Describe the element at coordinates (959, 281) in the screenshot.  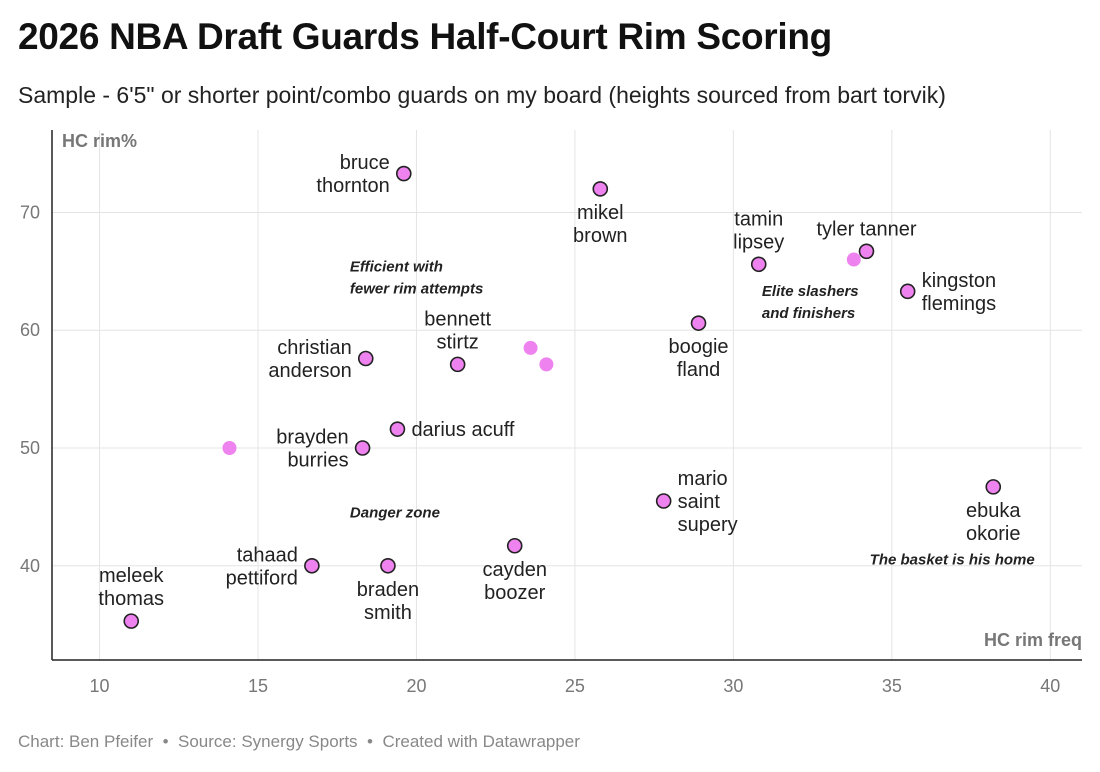
I see `point-label: kingston` at that location.